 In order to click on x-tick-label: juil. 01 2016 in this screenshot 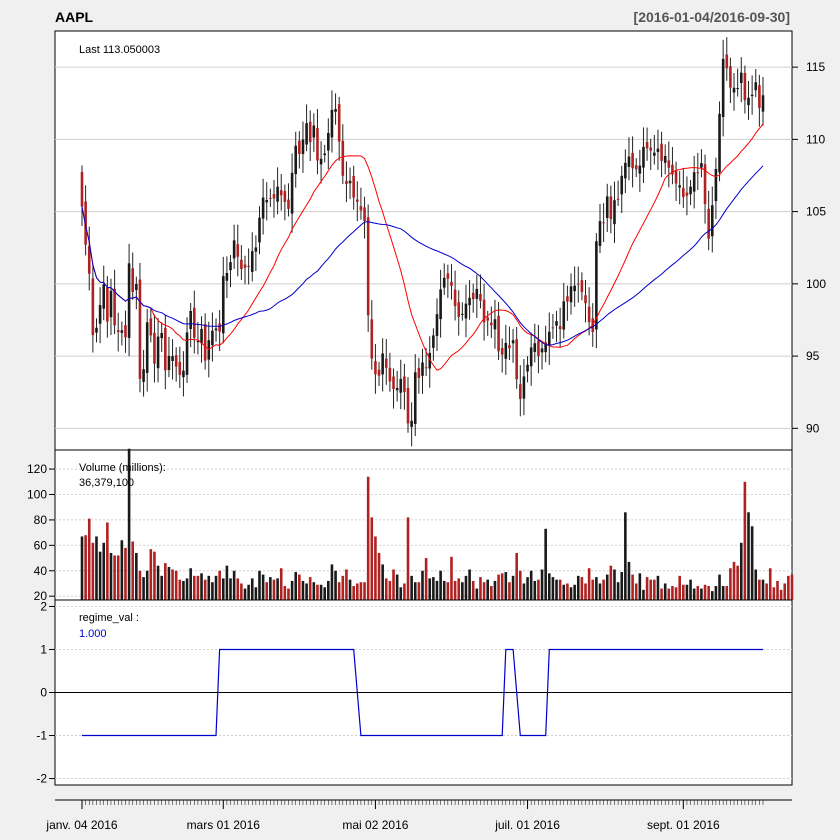, I will do `click(527, 825)`.